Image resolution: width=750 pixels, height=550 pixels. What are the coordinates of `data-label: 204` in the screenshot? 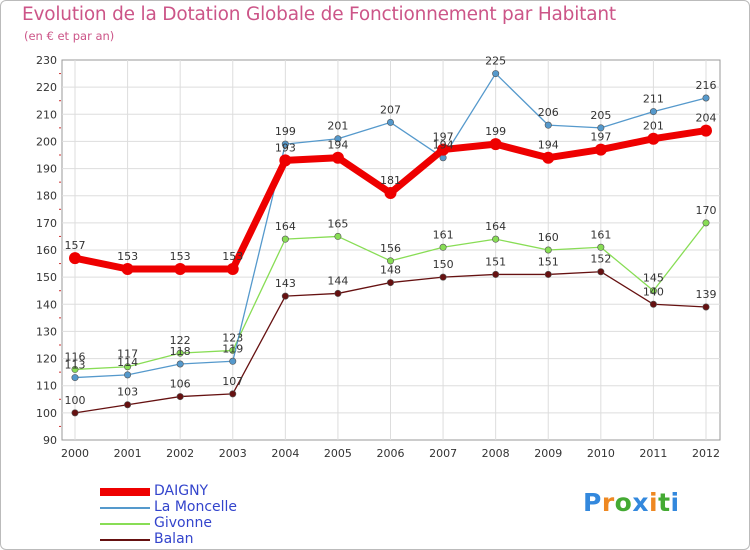 It's located at (706, 118).